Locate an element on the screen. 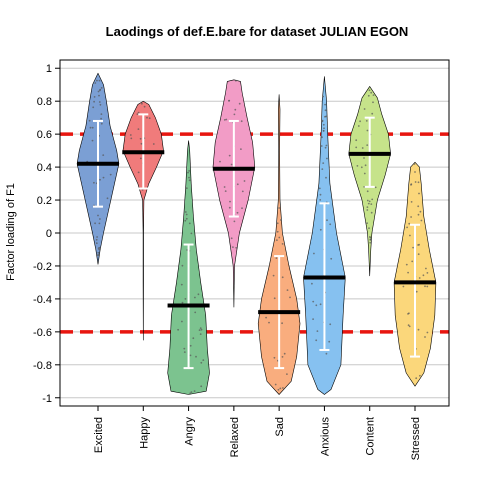 The height and width of the screenshot is (480, 480). violin-anxious is located at coordinates (324, 235).